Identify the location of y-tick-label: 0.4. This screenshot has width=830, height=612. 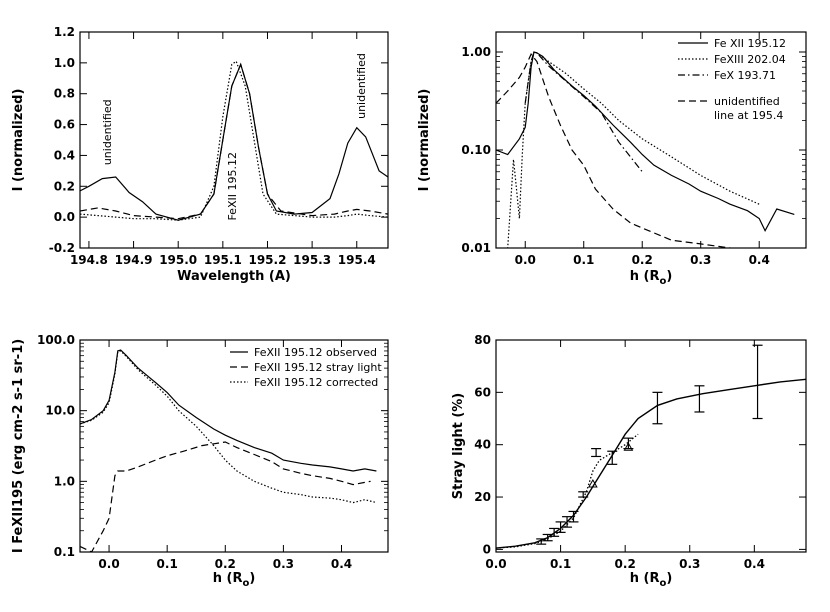
(64, 155).